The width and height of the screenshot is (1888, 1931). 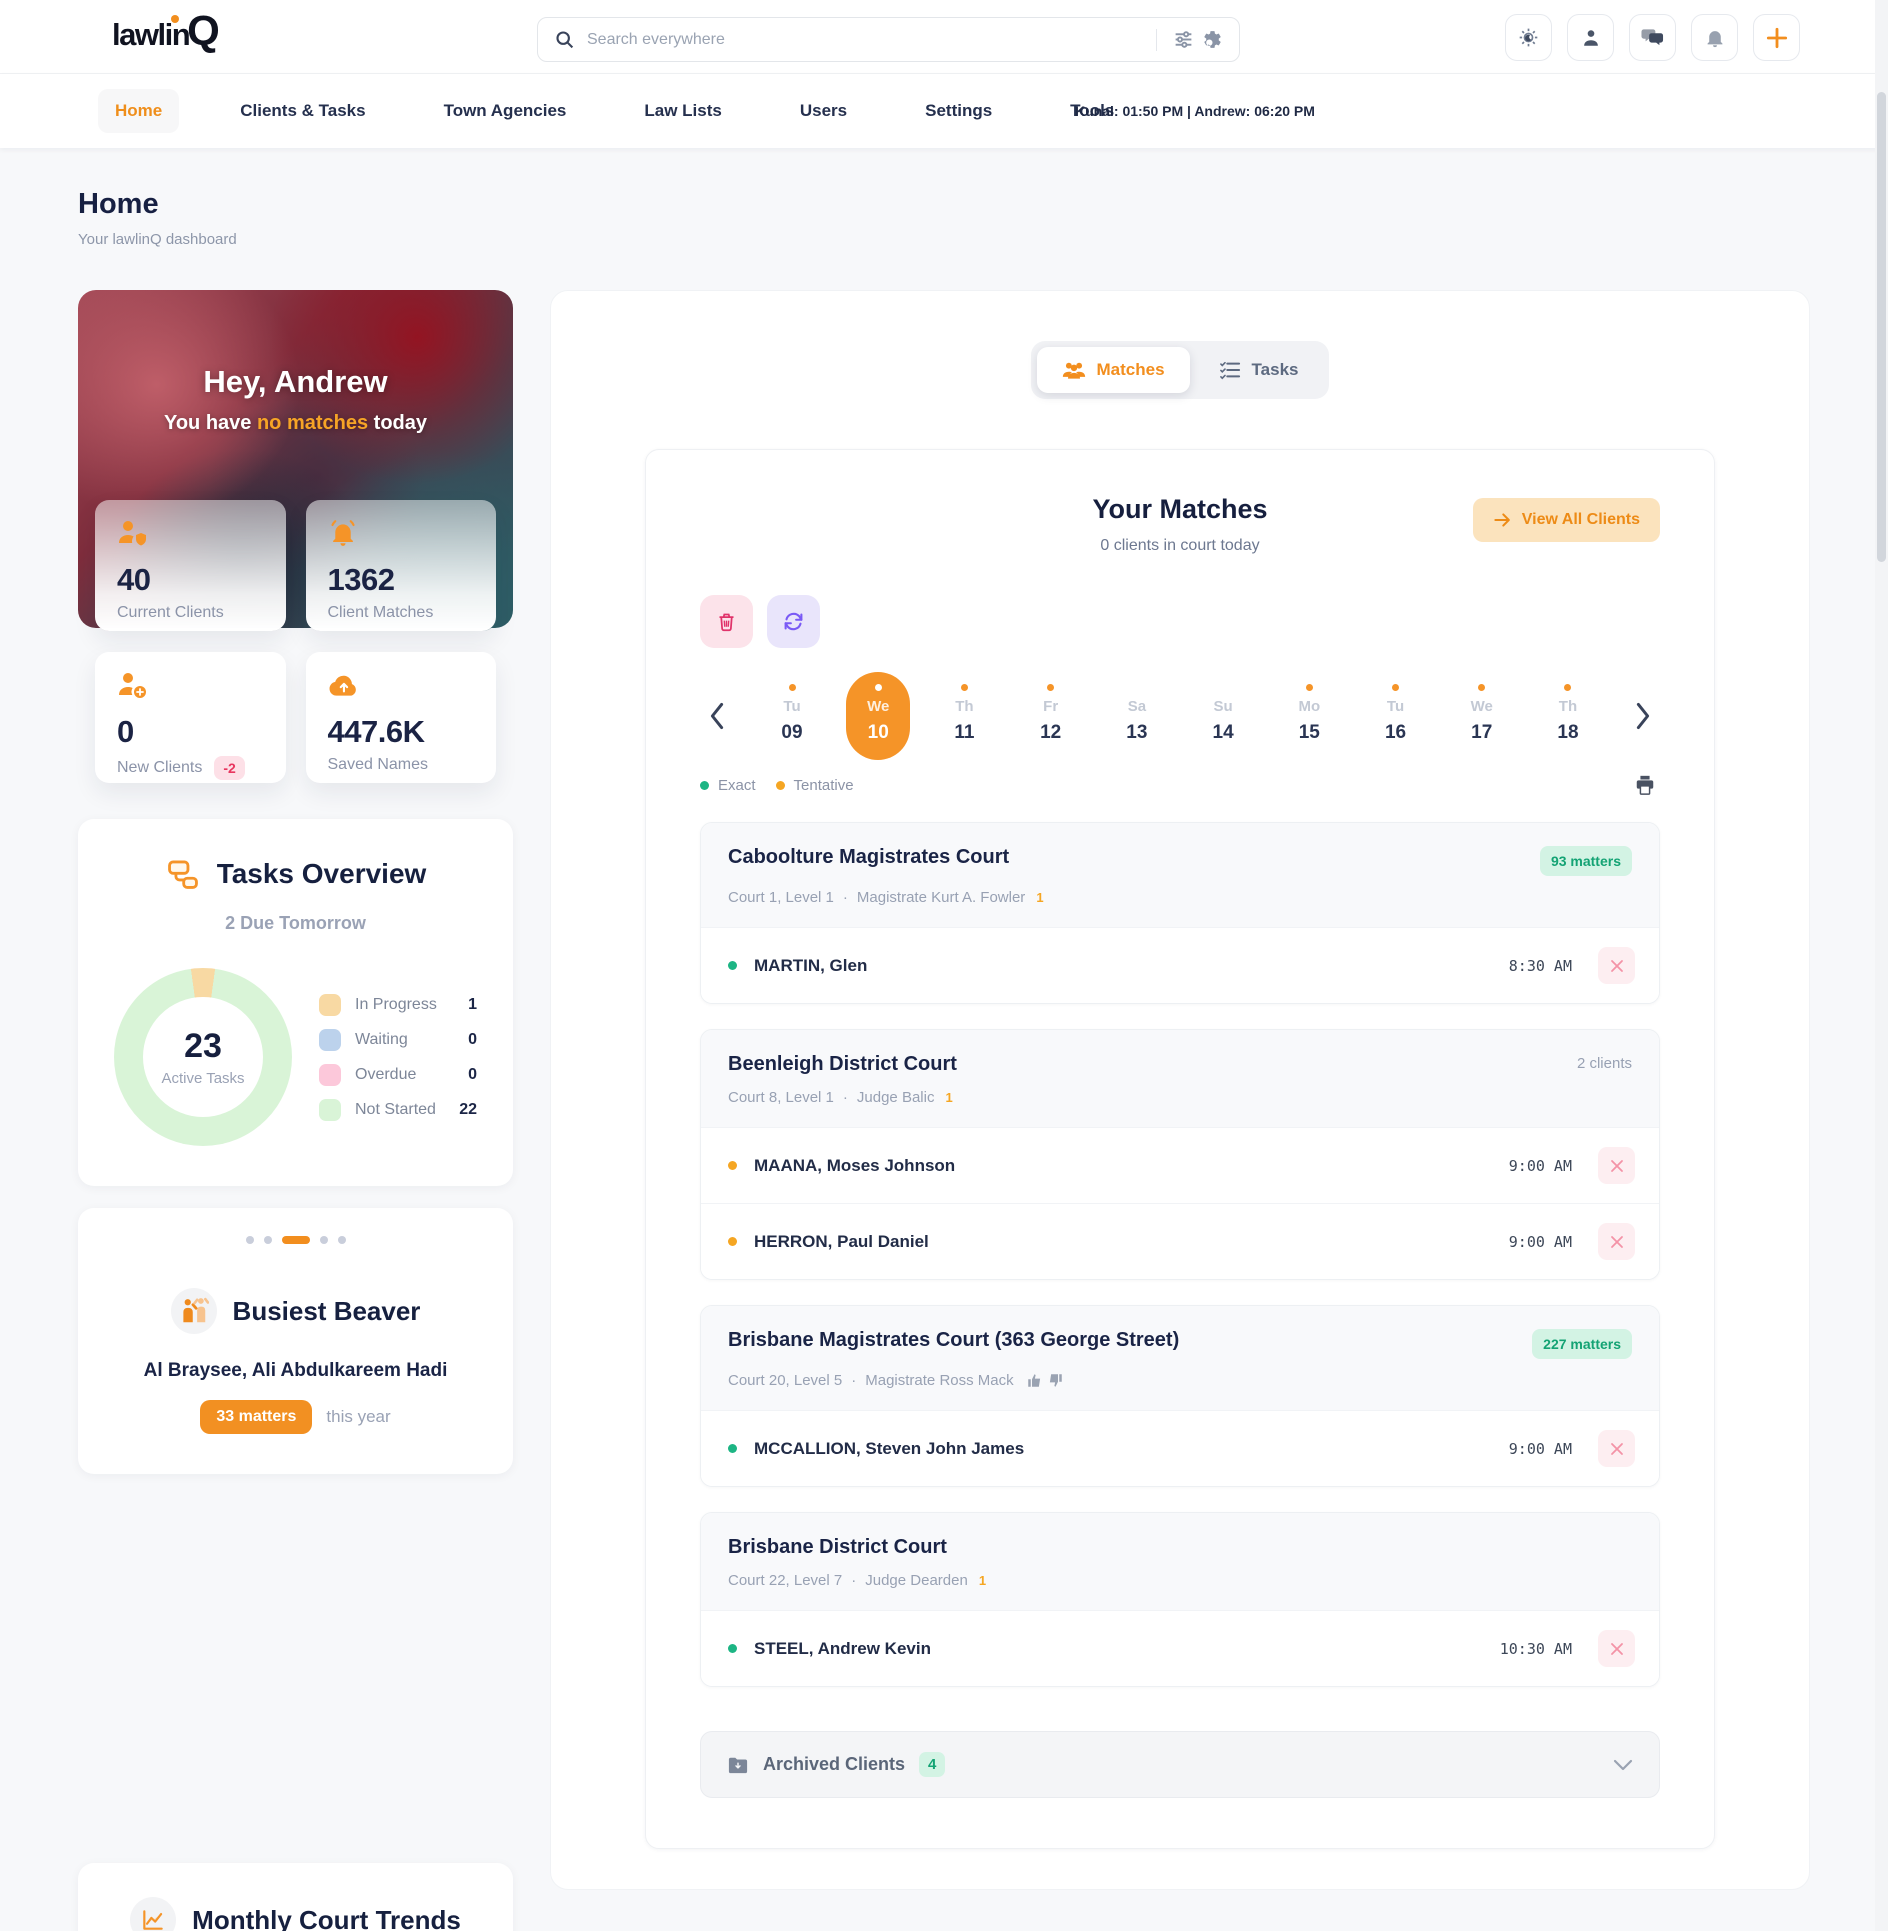 I want to click on exact-status-dot, so click(x=732, y=1448).